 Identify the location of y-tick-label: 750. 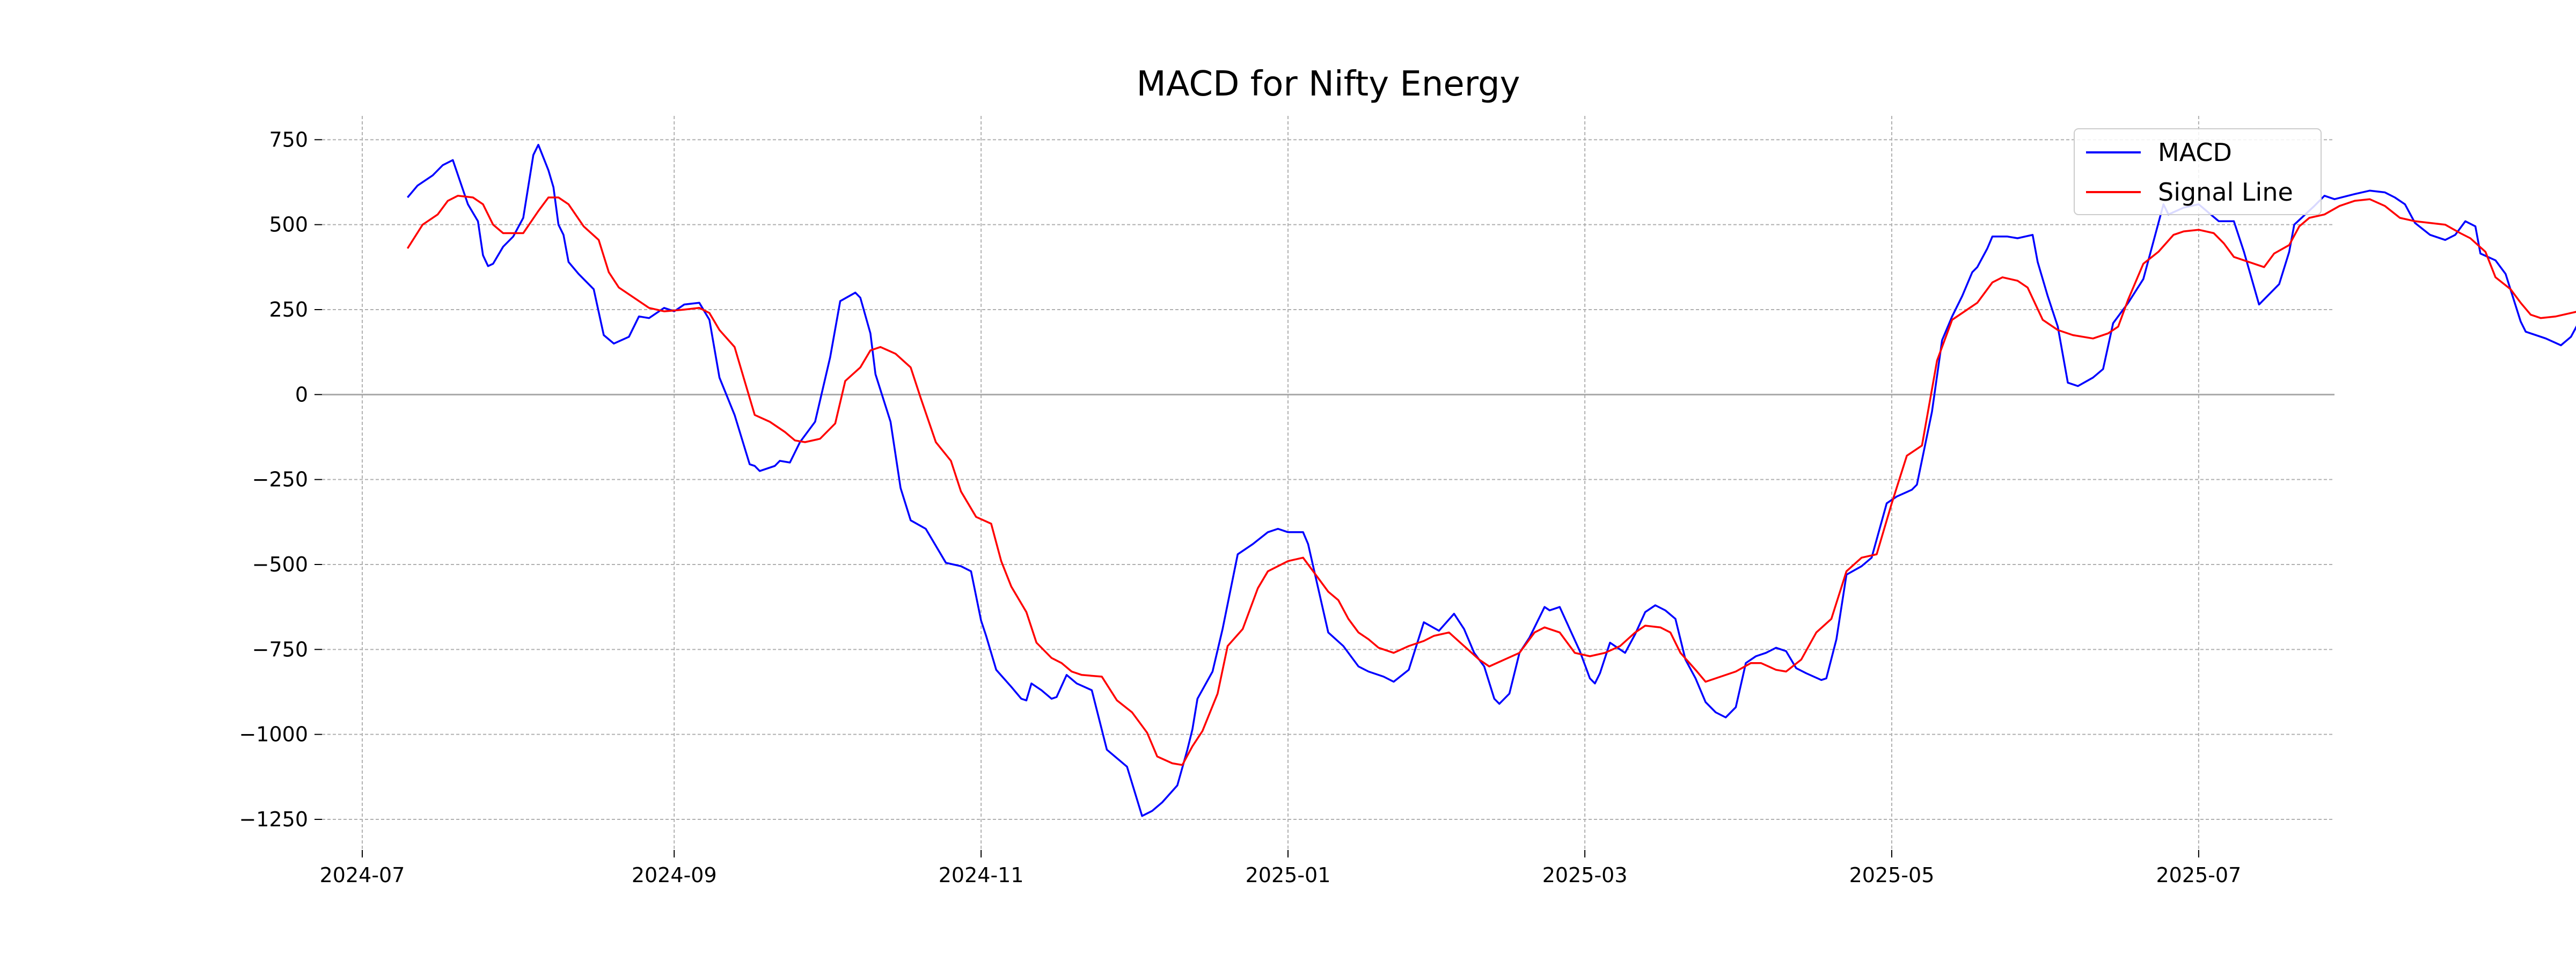
(288, 139).